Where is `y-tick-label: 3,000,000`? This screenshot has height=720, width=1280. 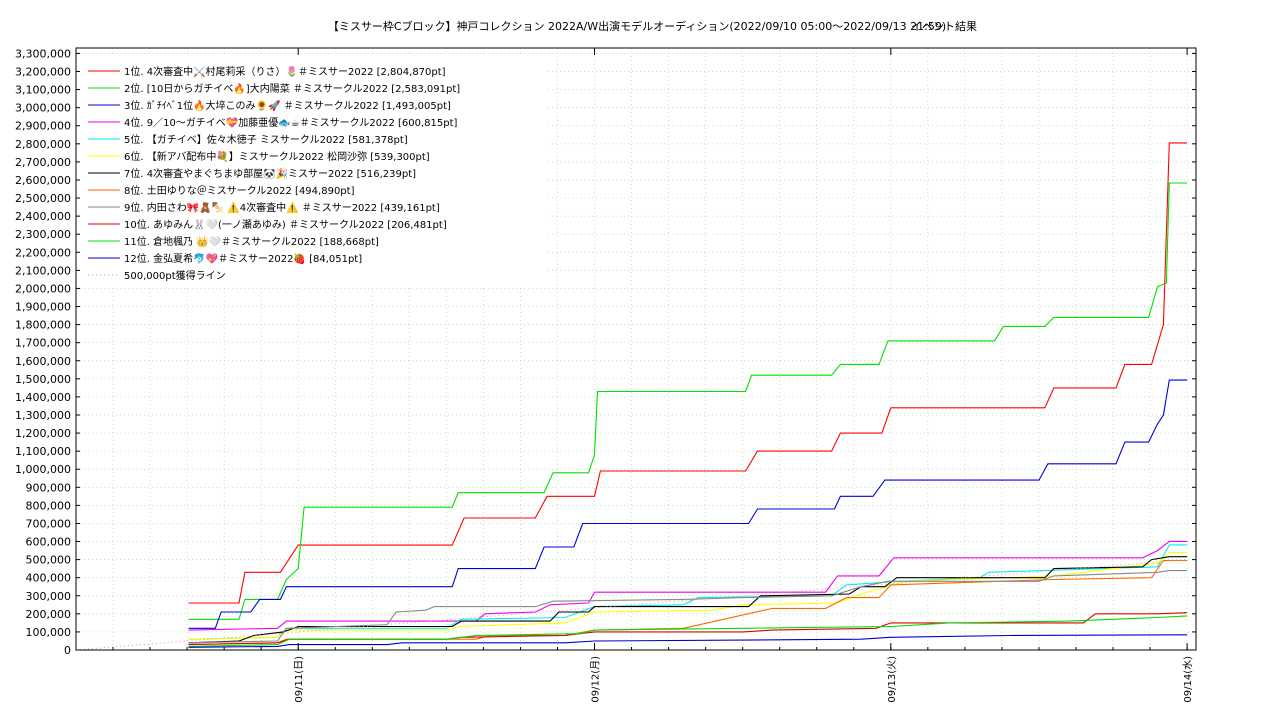 y-tick-label: 3,000,000 is located at coordinates (43, 108).